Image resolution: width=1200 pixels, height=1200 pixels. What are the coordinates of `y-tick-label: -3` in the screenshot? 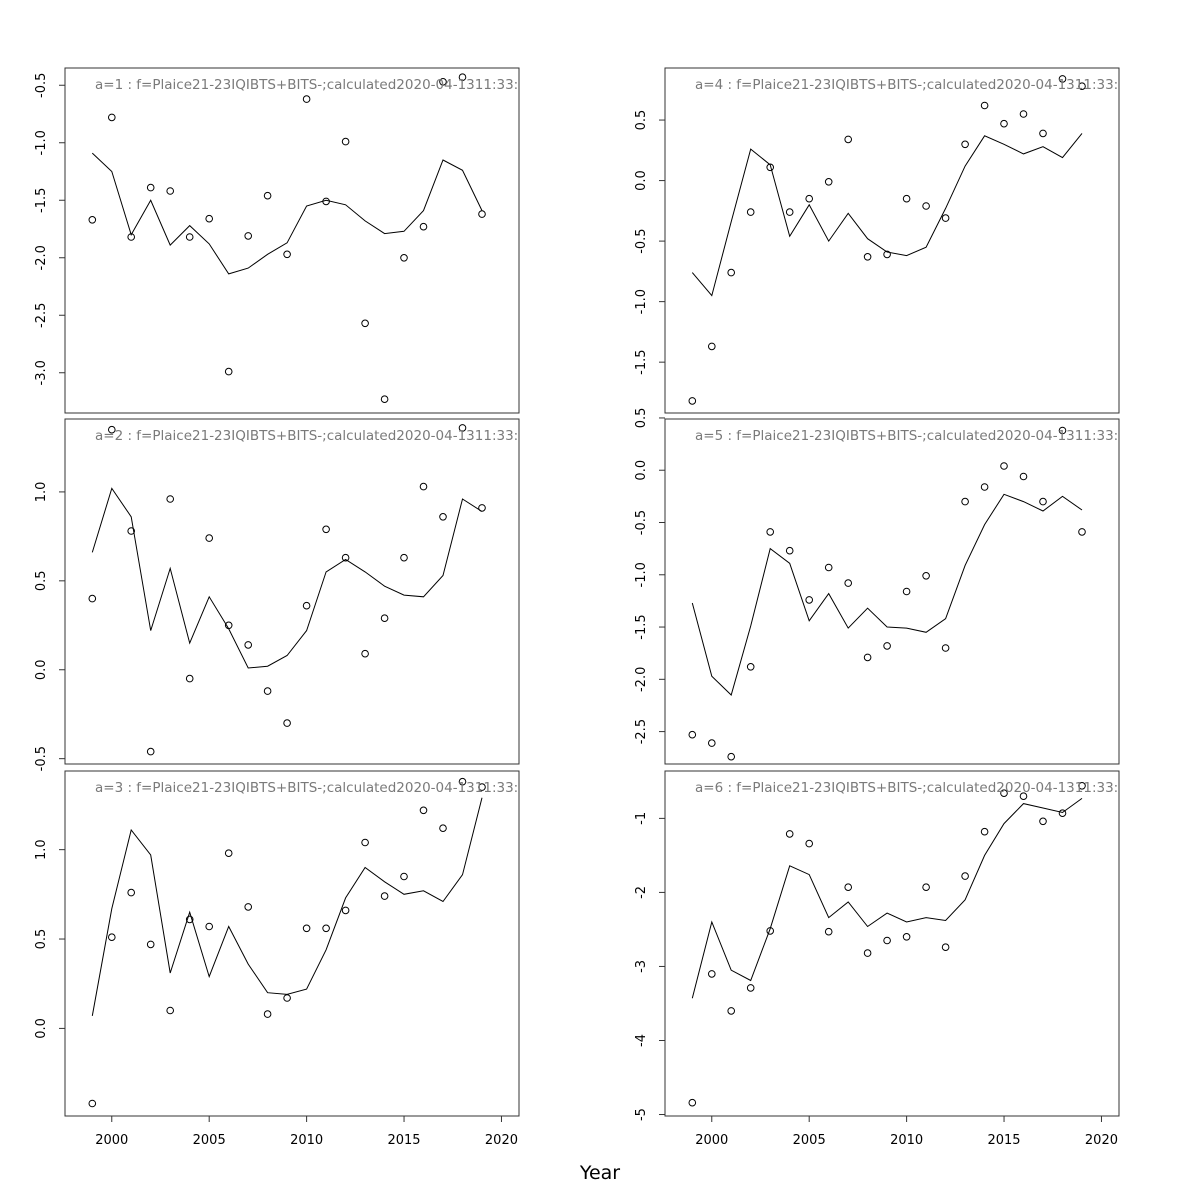 It's located at (641, 966).